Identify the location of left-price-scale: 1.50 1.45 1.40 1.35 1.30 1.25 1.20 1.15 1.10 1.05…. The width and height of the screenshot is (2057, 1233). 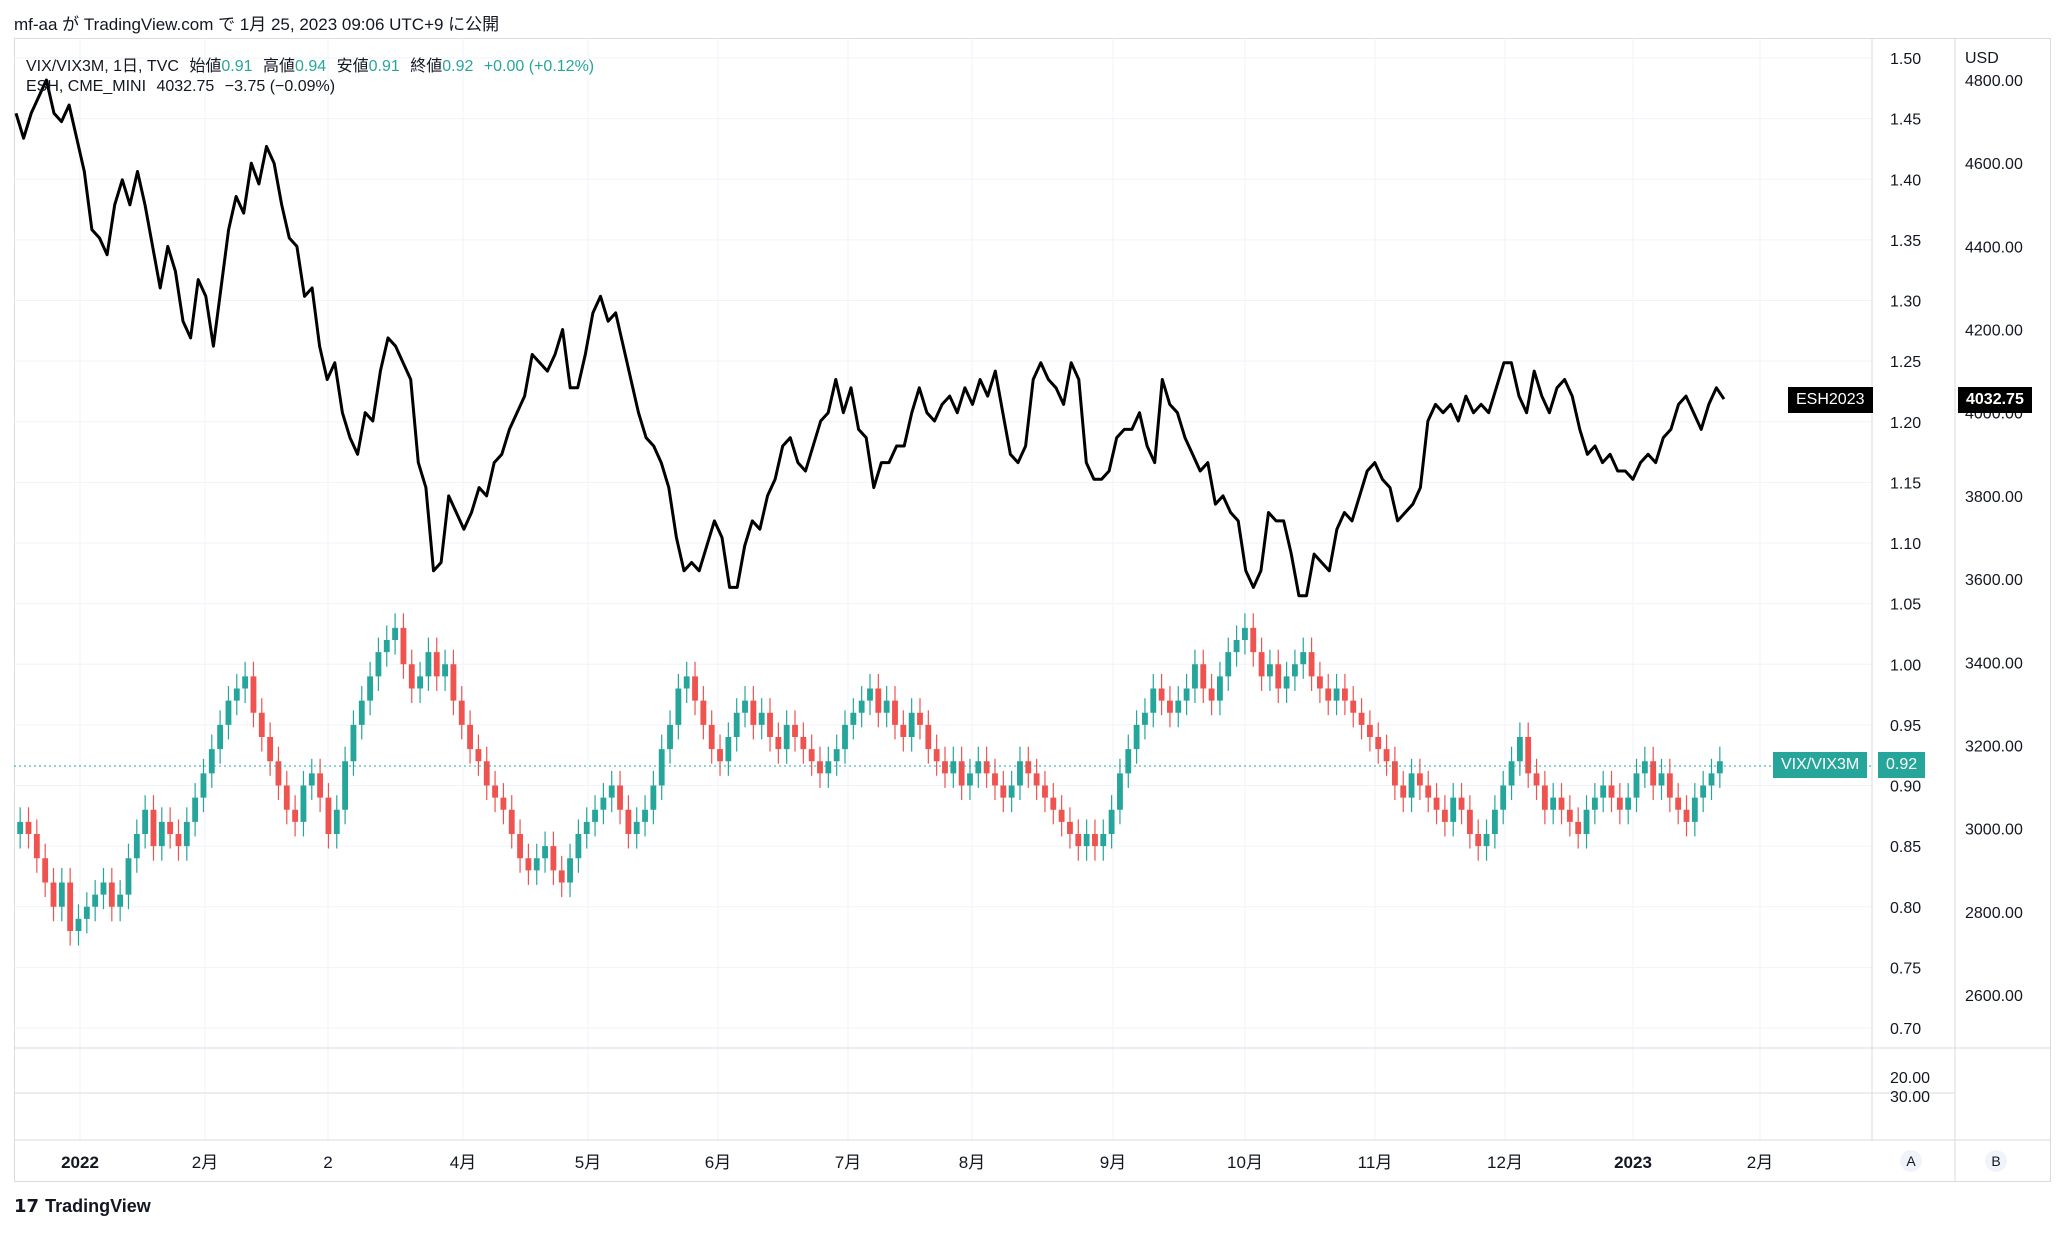
(1905, 544).